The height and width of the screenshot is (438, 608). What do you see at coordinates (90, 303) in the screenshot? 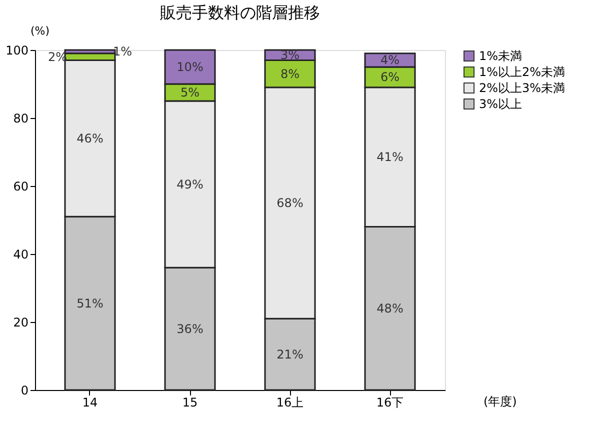
I see `data-label: 51%` at bounding box center [90, 303].